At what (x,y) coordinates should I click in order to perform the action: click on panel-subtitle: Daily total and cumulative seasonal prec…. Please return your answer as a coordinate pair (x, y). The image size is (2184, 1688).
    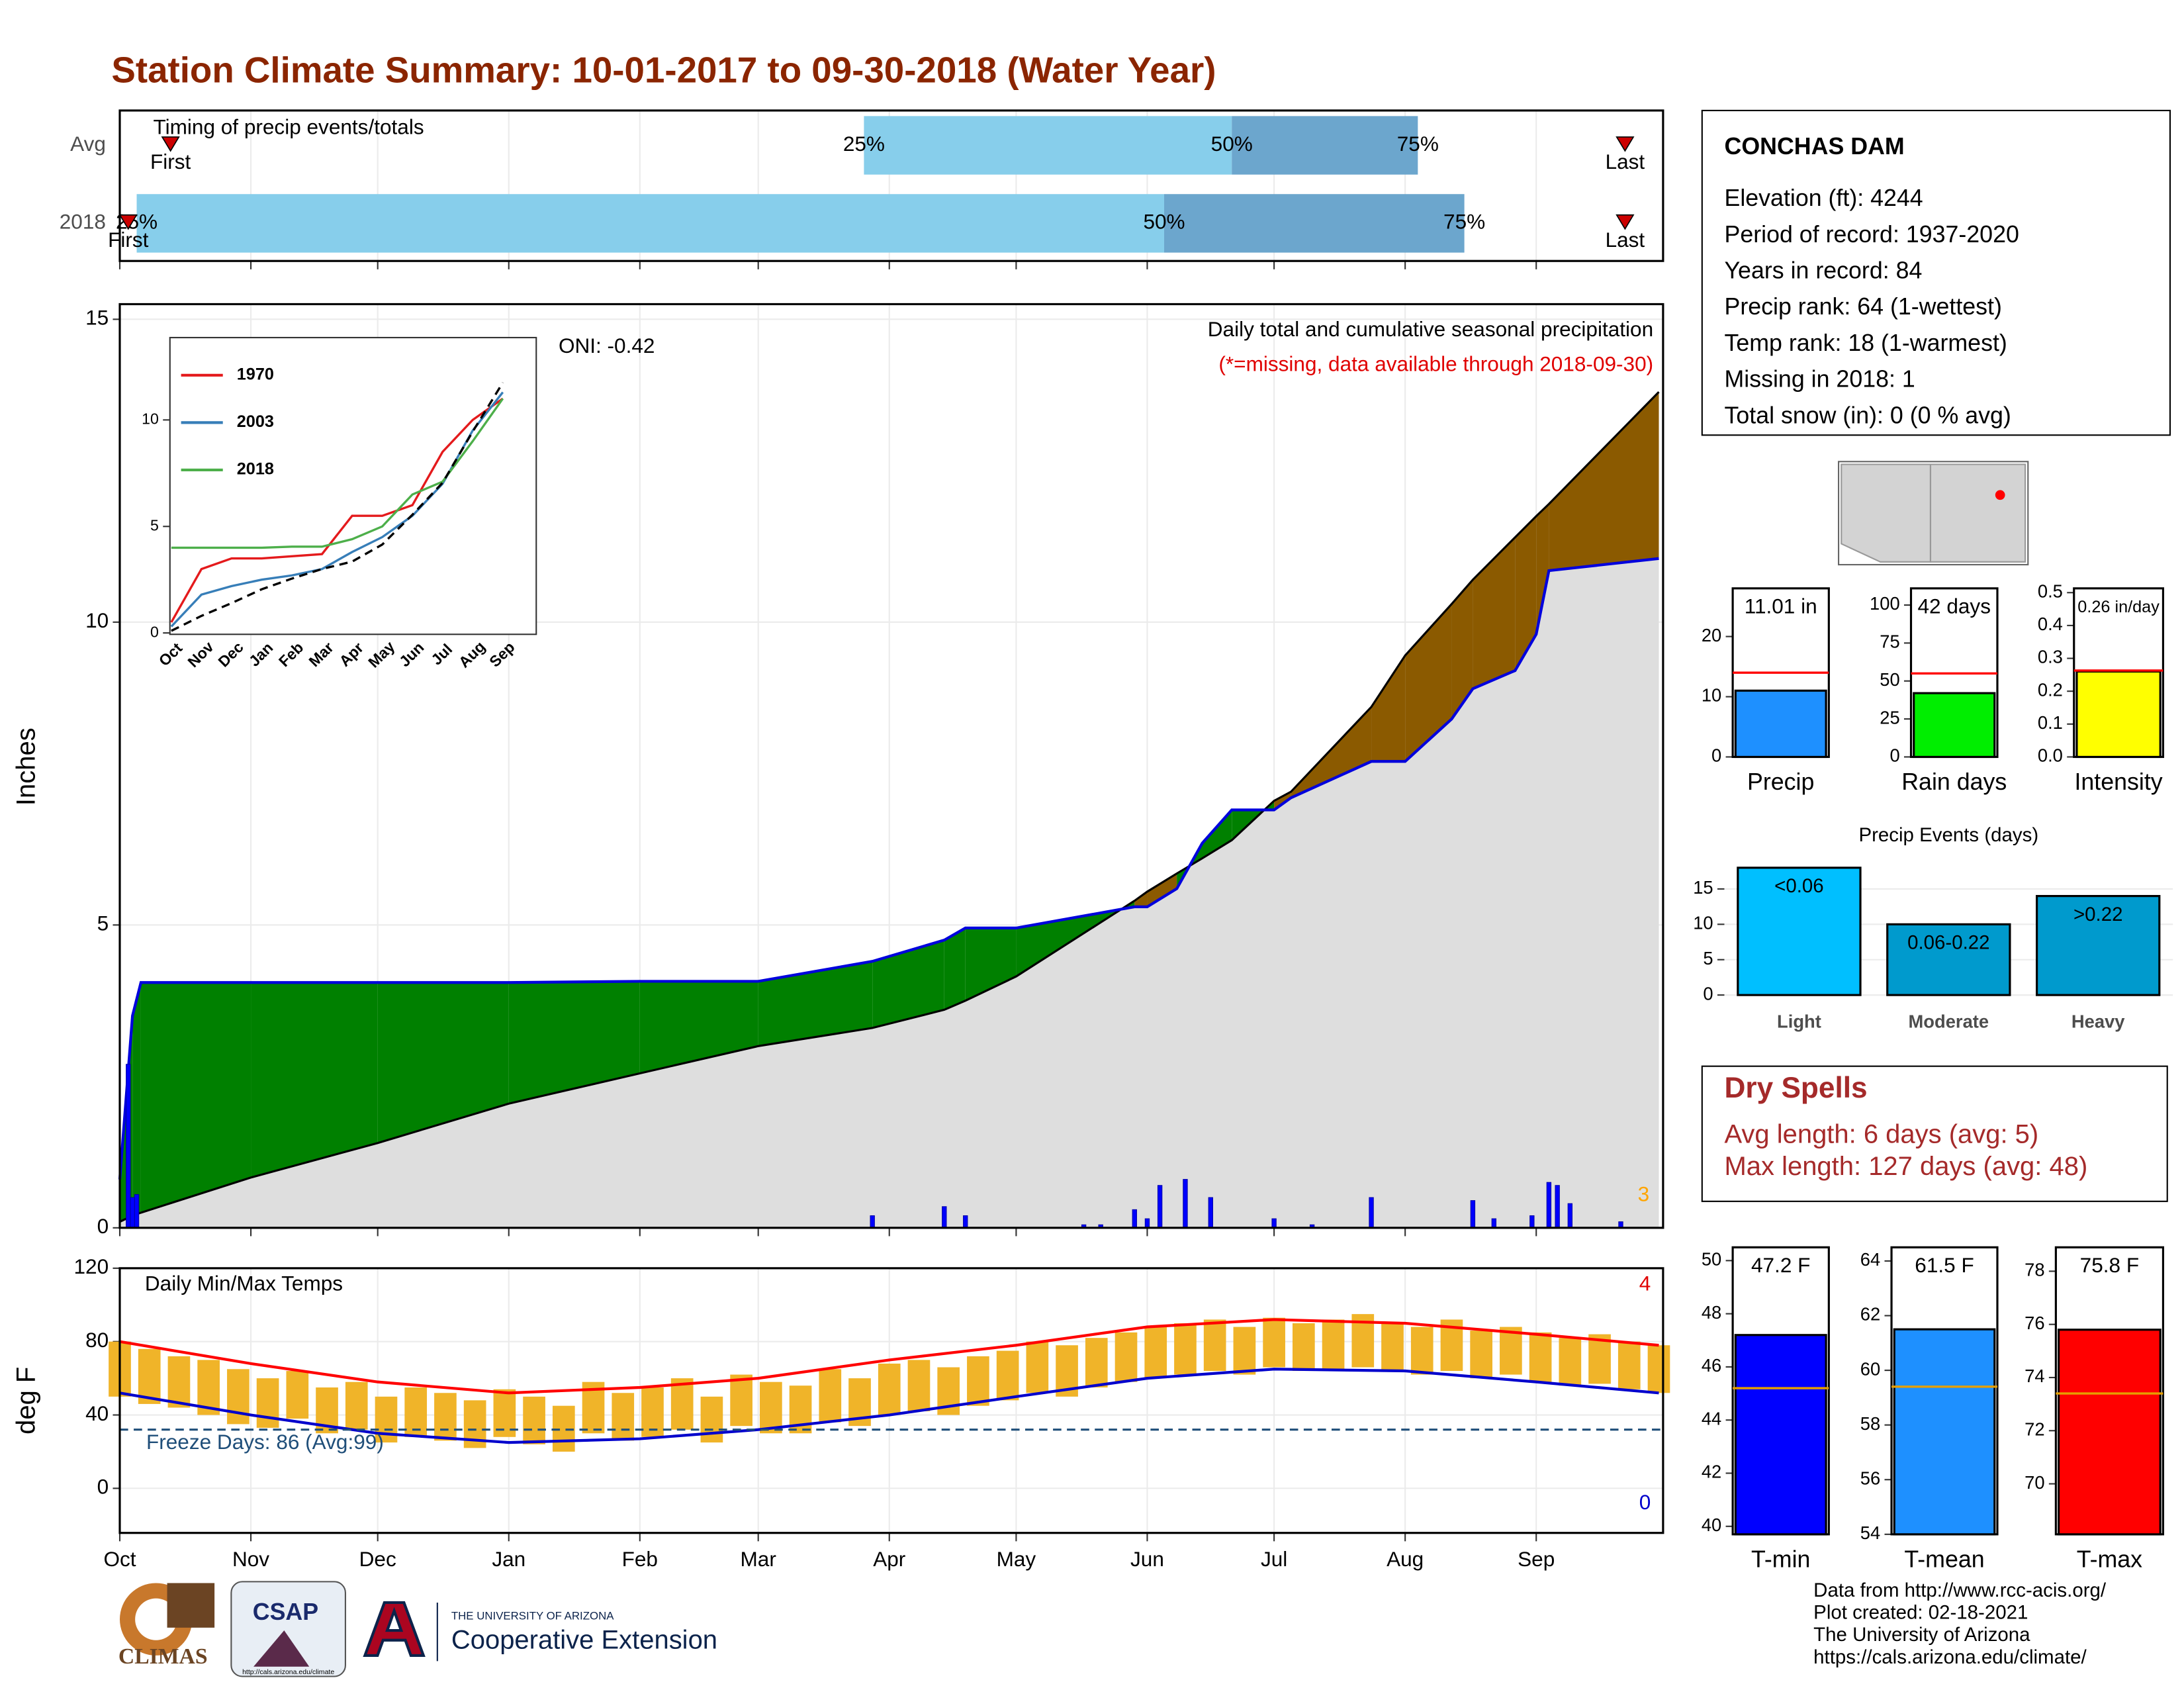
    Looking at the image, I should click on (1430, 329).